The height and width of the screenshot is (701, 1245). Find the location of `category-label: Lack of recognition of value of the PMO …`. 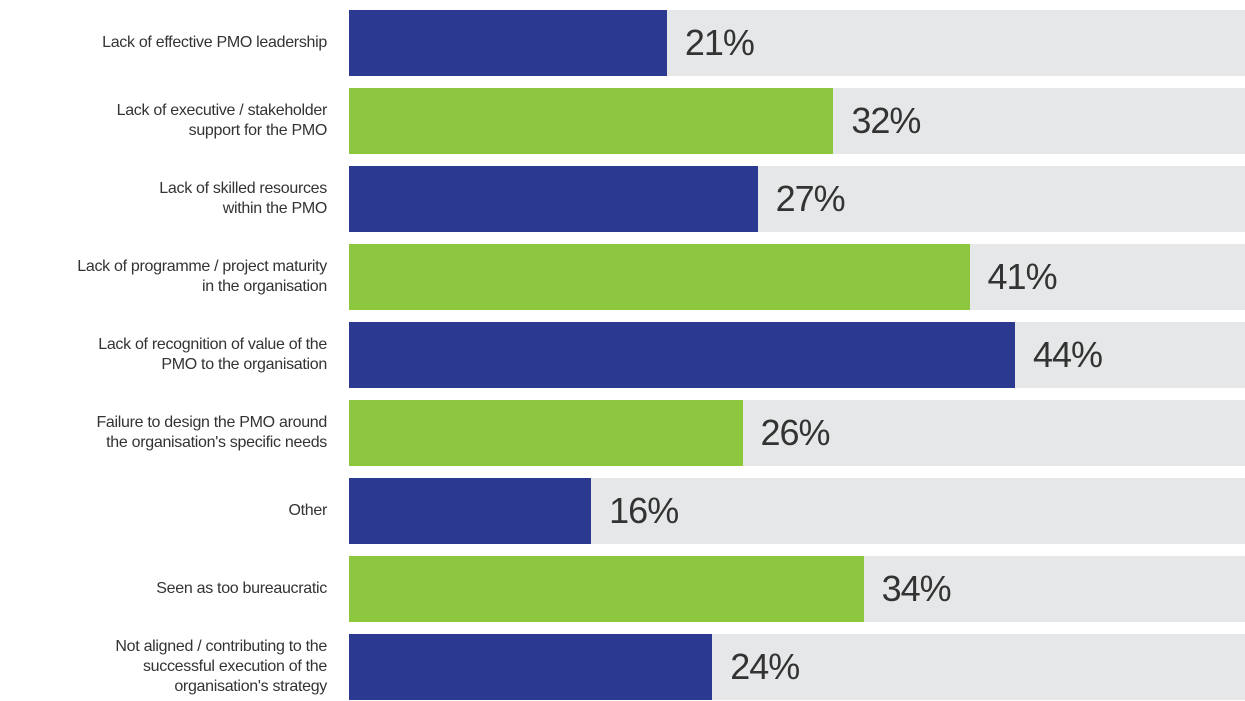

category-label: Lack of recognition of value of the PMO … is located at coordinates (212, 354).